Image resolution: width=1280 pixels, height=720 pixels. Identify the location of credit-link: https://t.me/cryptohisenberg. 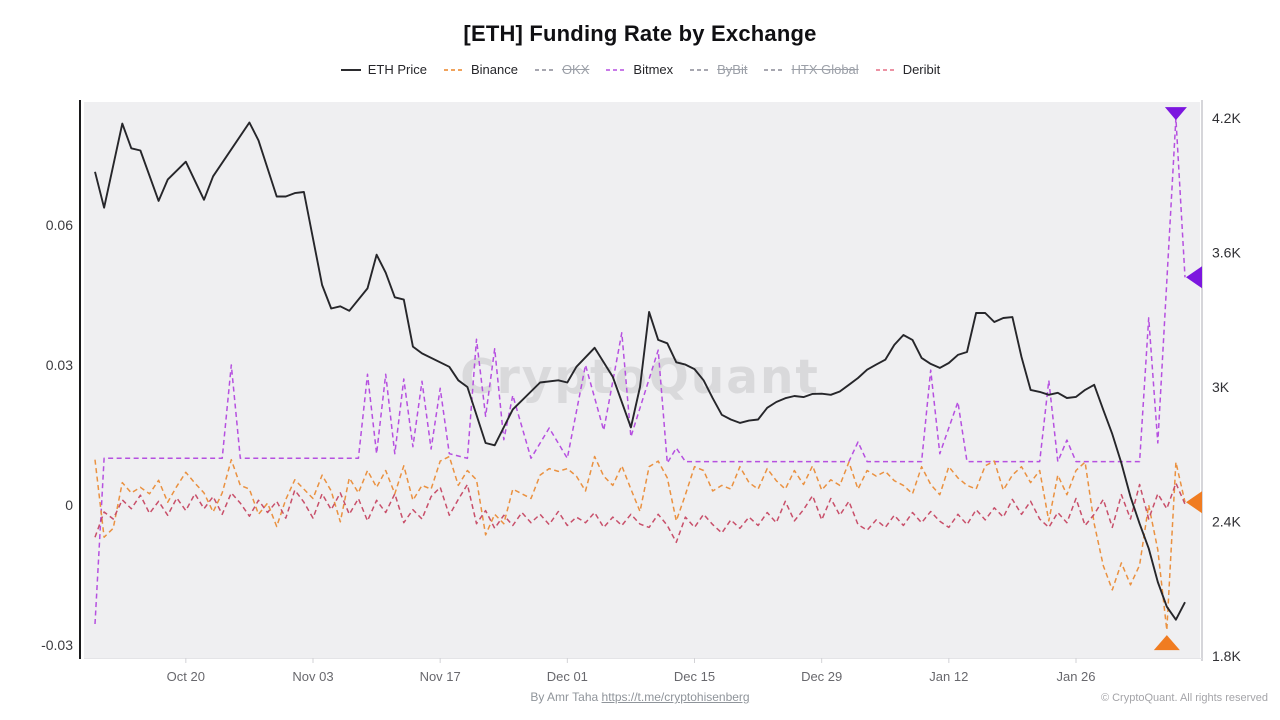
(675, 697).